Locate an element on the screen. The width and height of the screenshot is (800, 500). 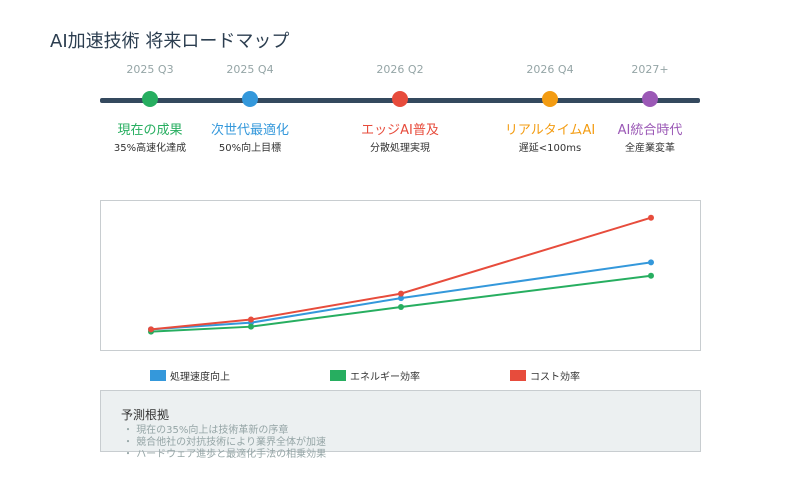
basis-title: 予測根拠 is located at coordinates (145, 415).